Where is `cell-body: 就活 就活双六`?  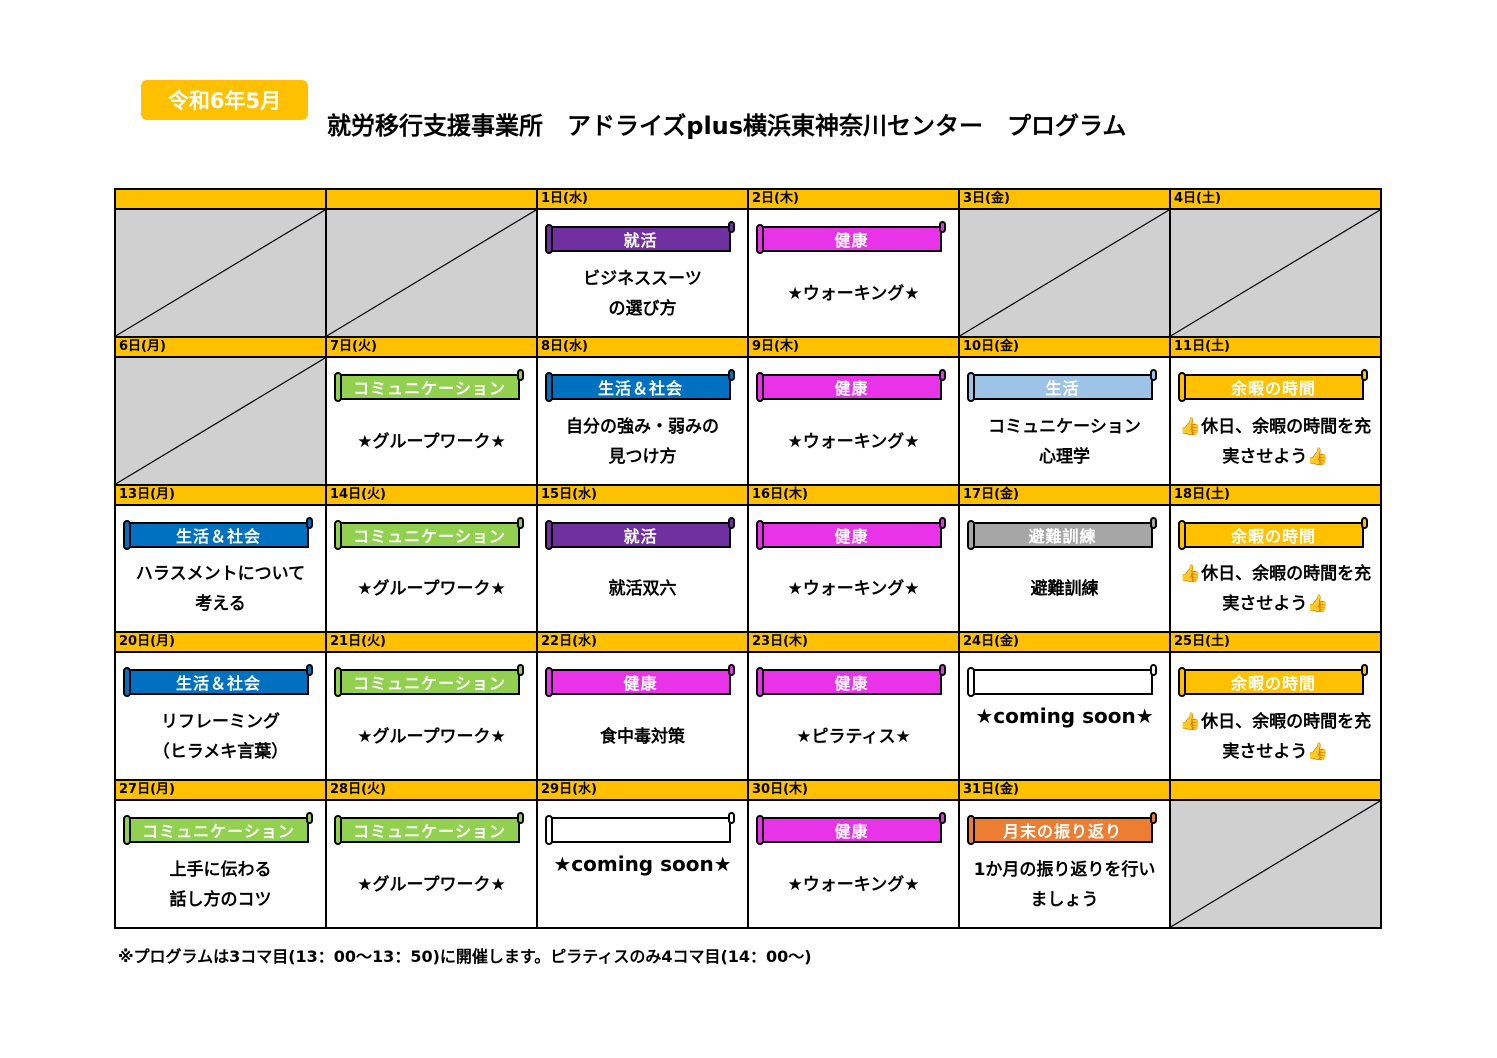 cell-body: 就活 就活双六 is located at coordinates (642, 569).